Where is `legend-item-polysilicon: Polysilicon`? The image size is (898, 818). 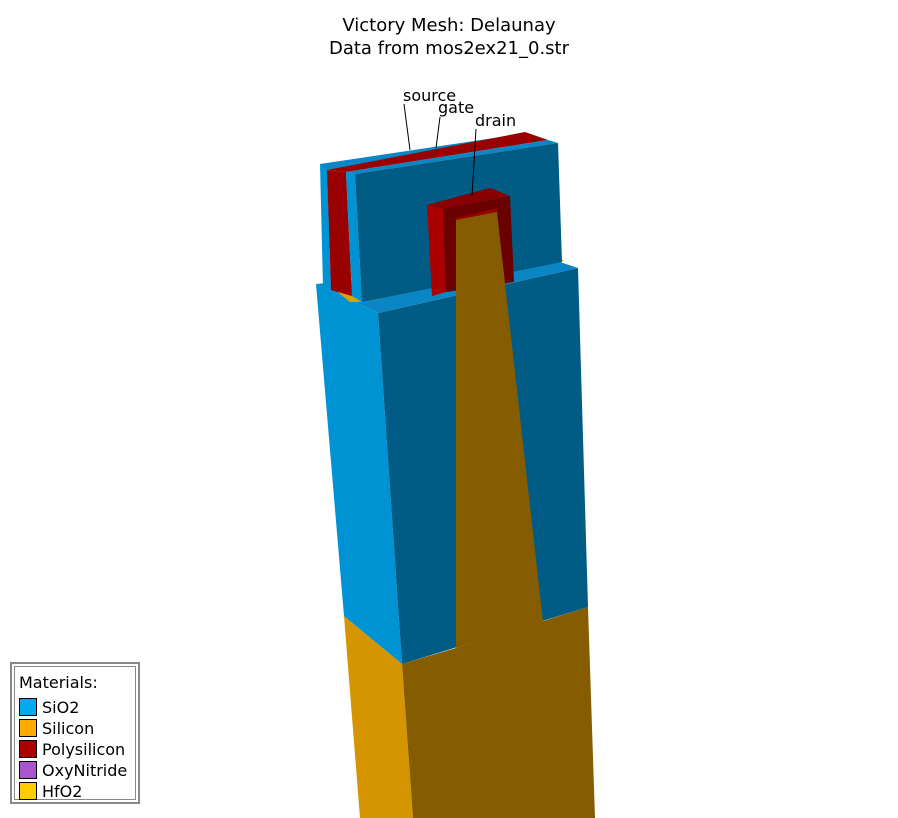
legend-item-polysilicon: Polysilicon is located at coordinates (72, 749).